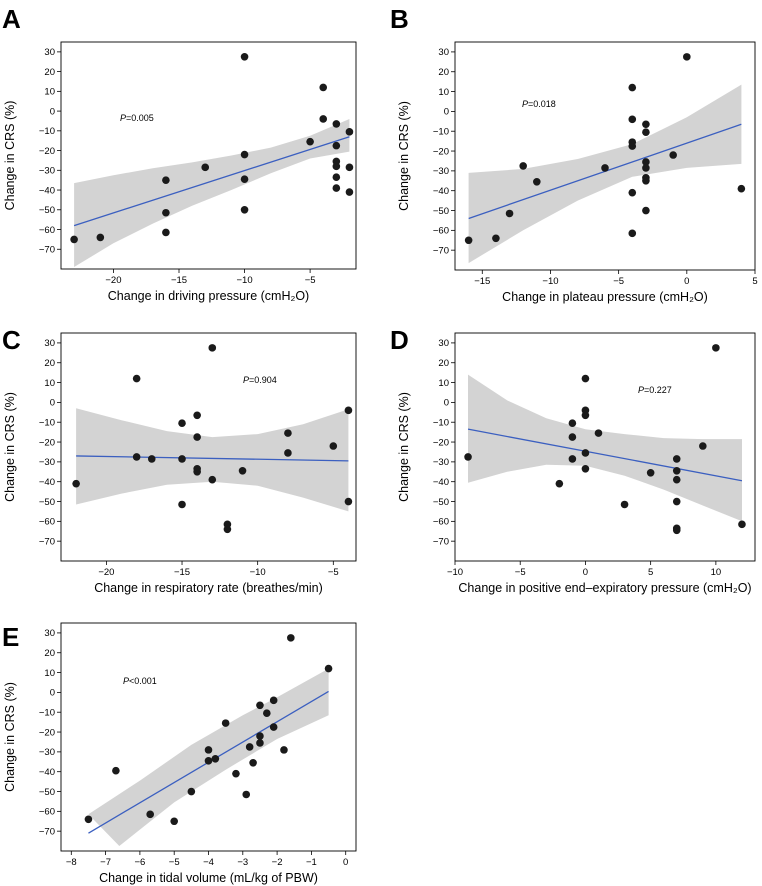 The height and width of the screenshot is (886, 762). What do you see at coordinates (208, 862) in the screenshot?
I see `x-tick-label: −4` at bounding box center [208, 862].